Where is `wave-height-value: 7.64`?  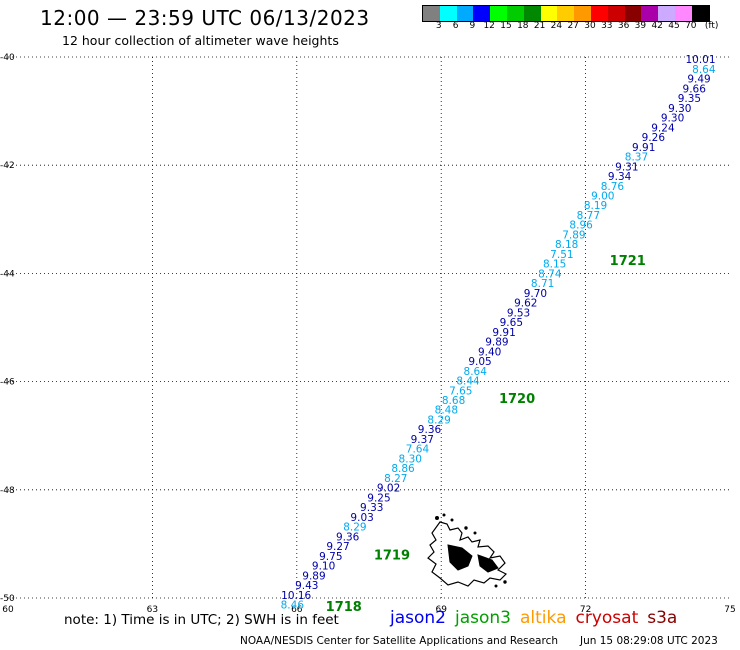 wave-height-value: 7.64 is located at coordinates (418, 450).